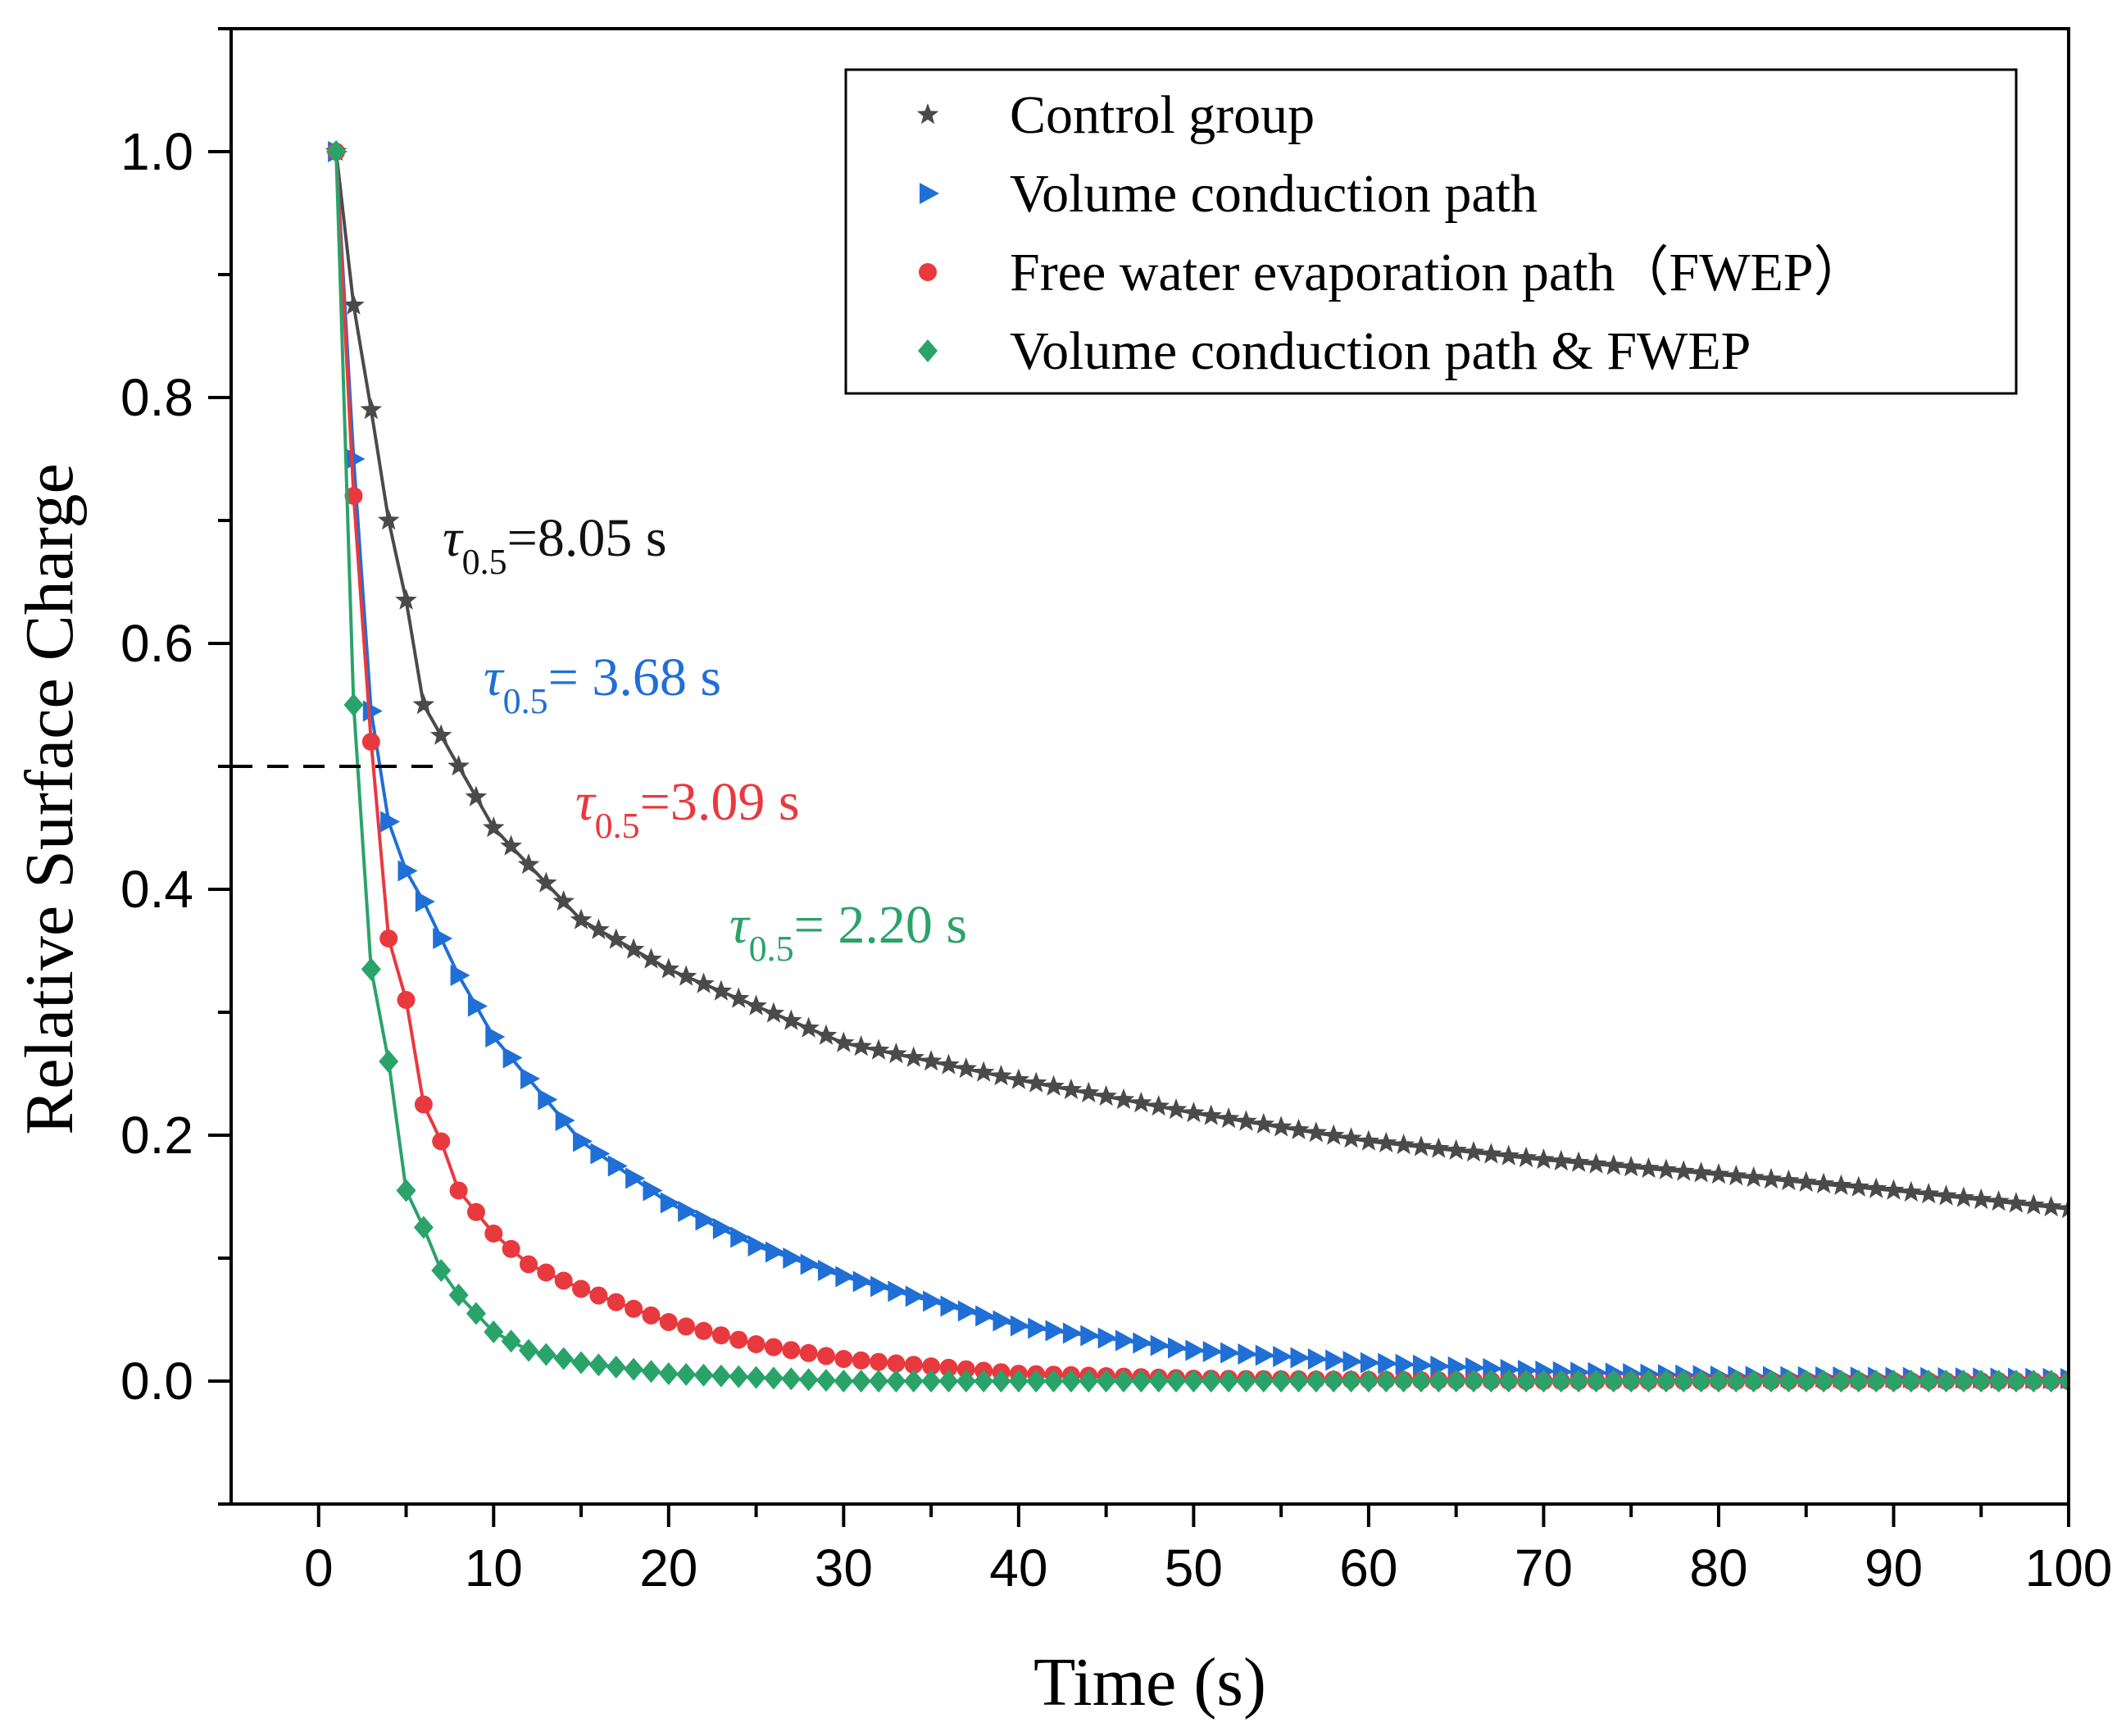  I want to click on x-tick-label: 20, so click(668, 1567).